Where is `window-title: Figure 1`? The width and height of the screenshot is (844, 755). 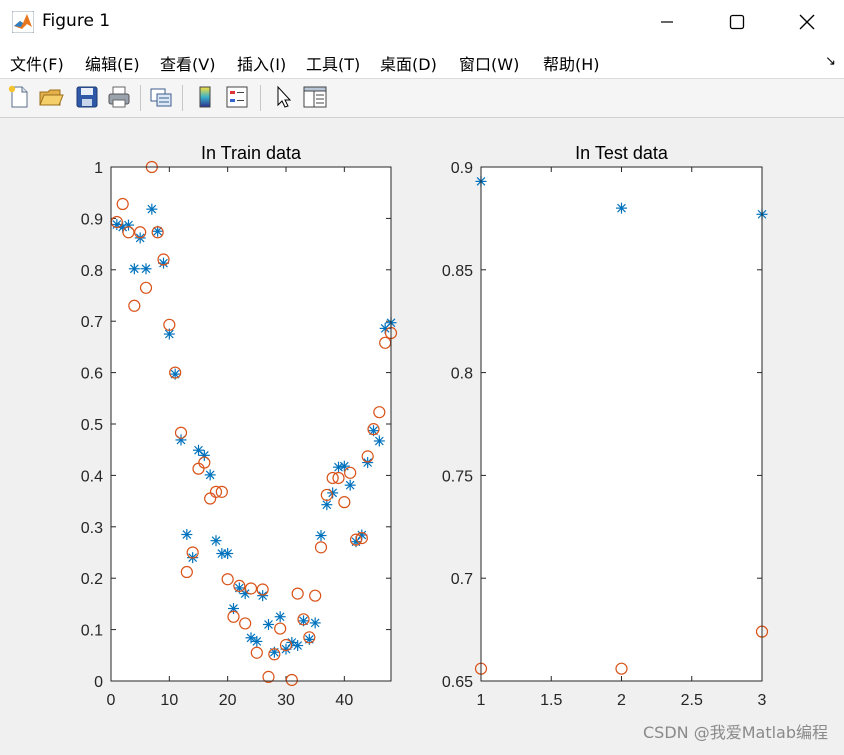
window-title: Figure 1 is located at coordinates (76, 21).